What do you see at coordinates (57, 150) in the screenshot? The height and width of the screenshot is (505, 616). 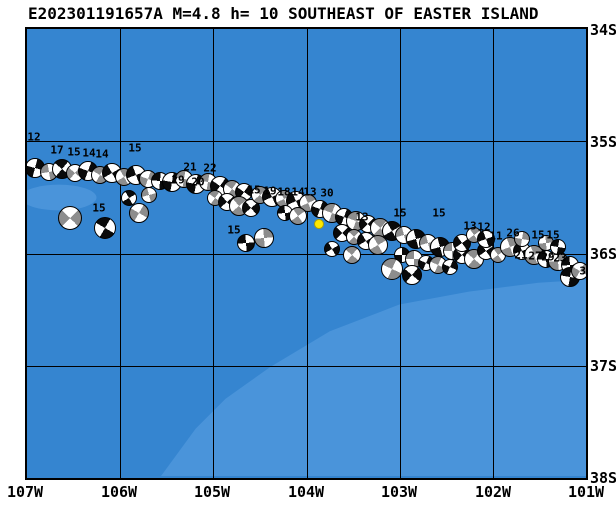 I see `depth-label: 17` at bounding box center [57, 150].